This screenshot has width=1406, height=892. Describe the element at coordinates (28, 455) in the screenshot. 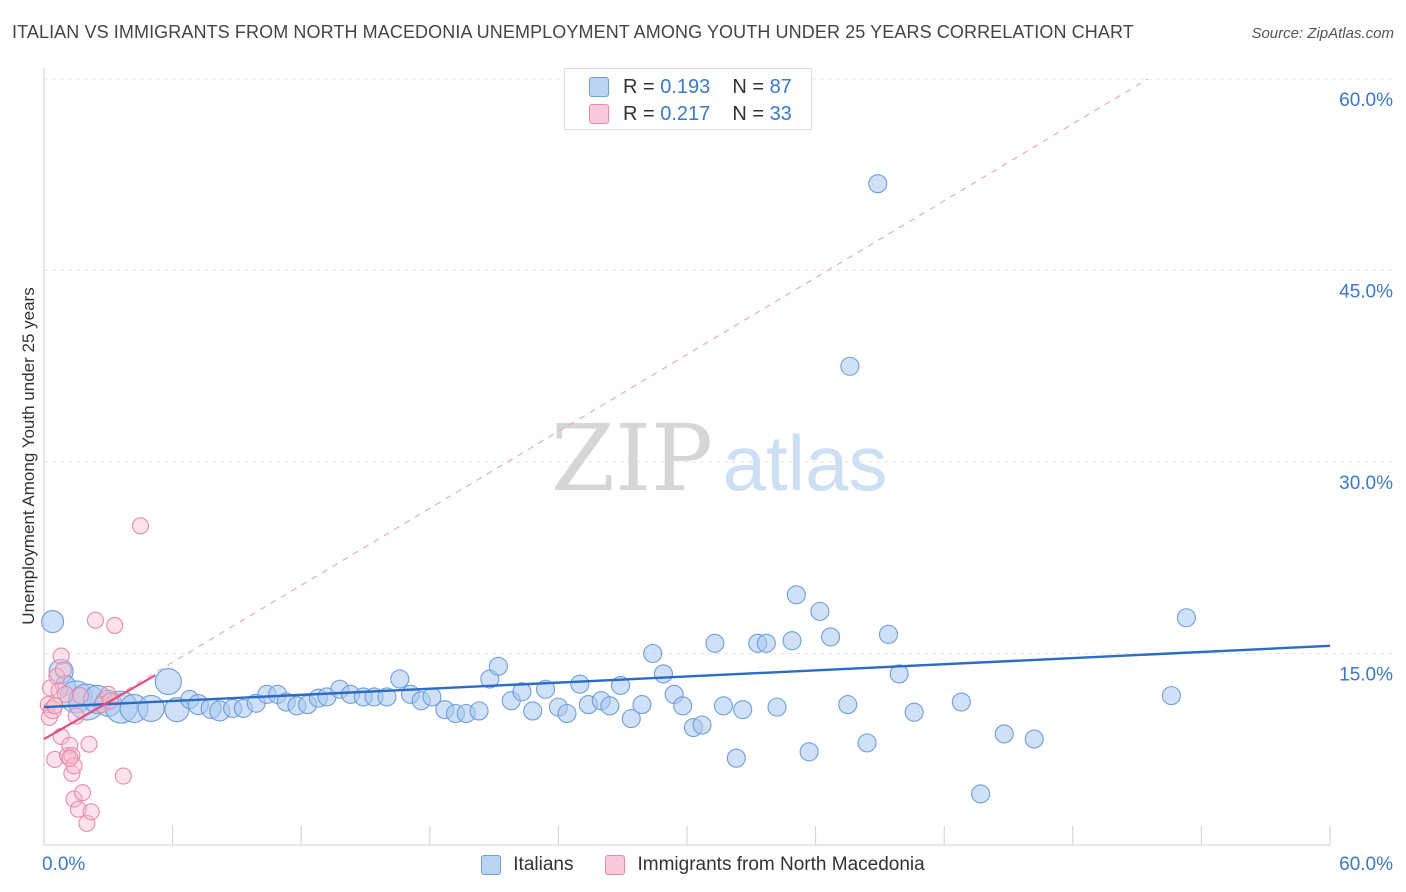

I see `y-axis-title: Unemployment Among Youth under 25 years` at that location.